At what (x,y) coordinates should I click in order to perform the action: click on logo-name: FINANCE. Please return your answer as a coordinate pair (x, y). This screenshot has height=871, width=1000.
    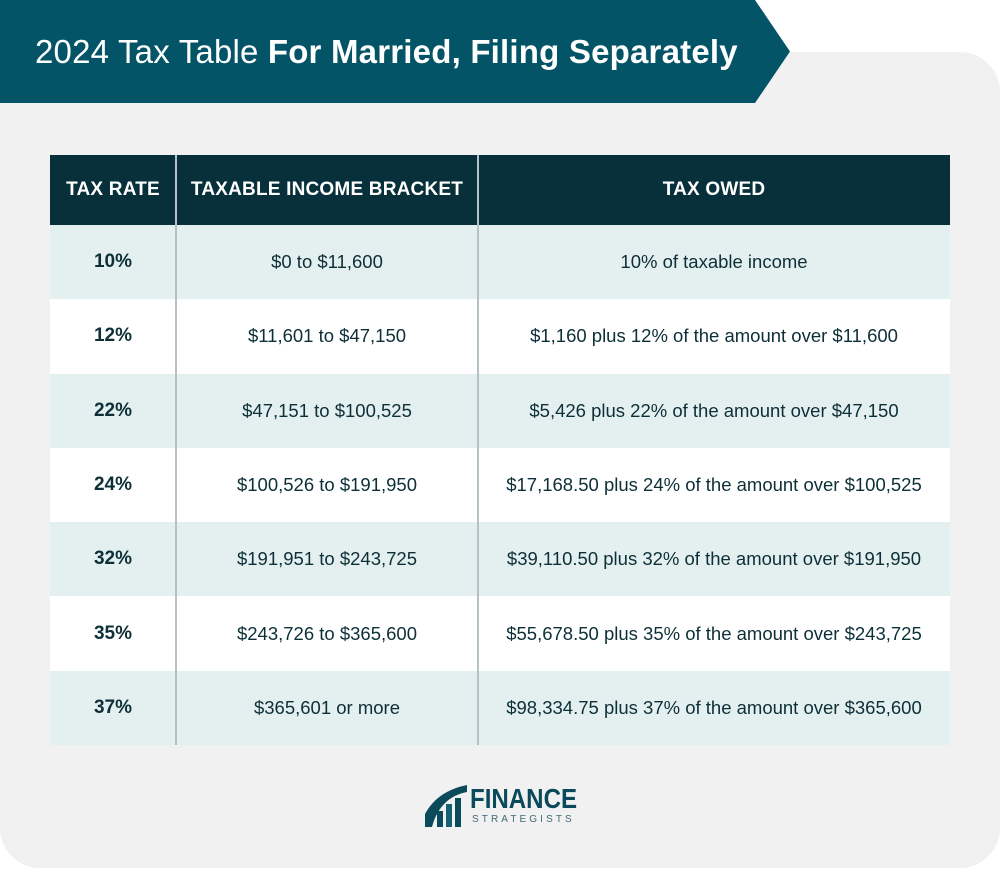
    Looking at the image, I should click on (524, 798).